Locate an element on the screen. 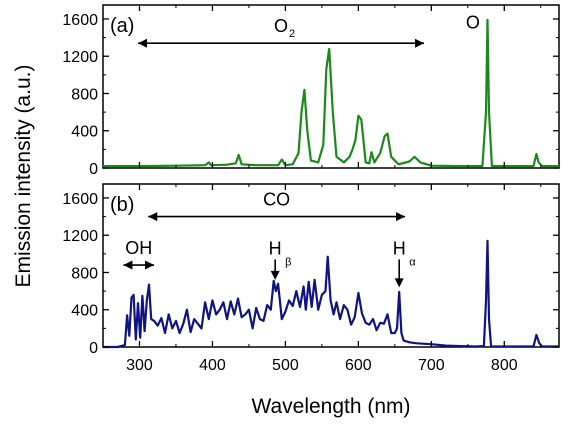  panel-b-y-tick-labels: 0 400 800 1200 1600 is located at coordinates (80, 274).